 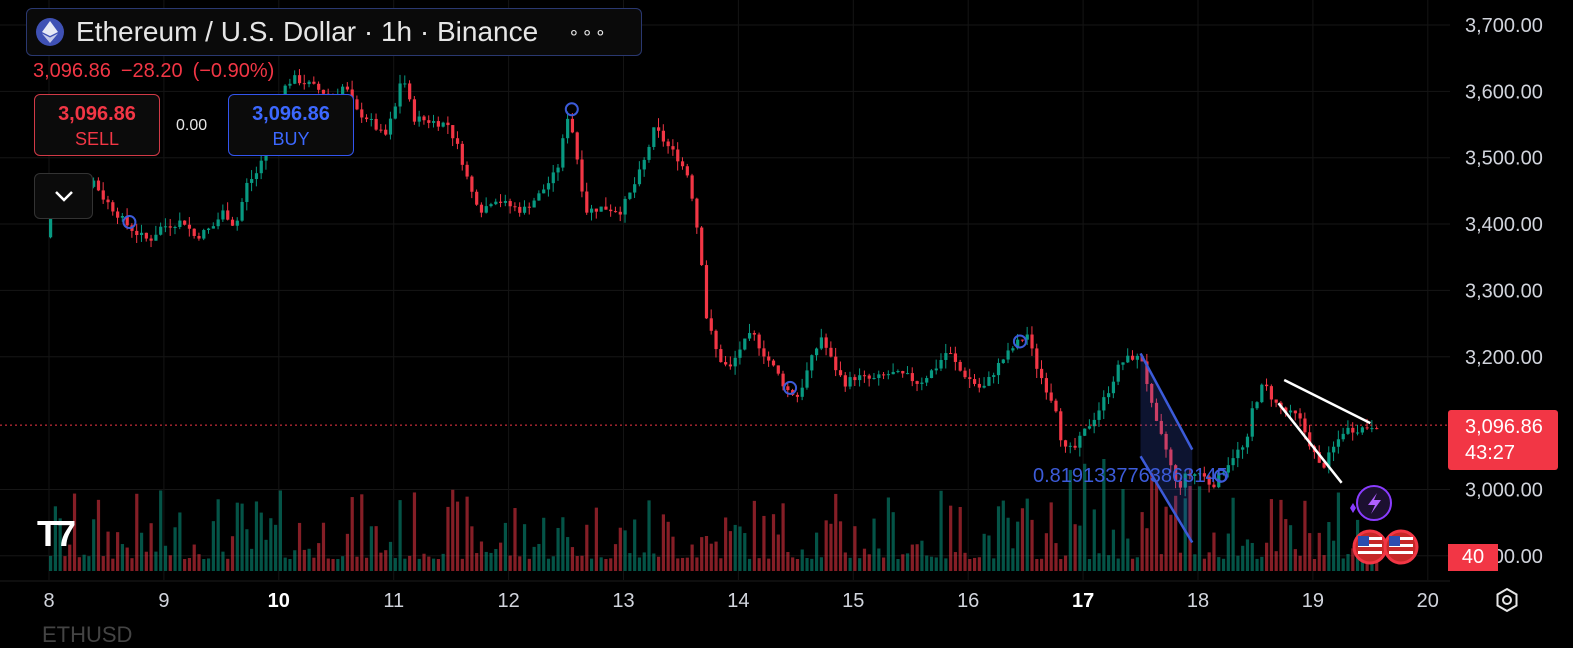 What do you see at coordinates (1371, 503) in the screenshot?
I see `ai-sparkle-icon` at bounding box center [1371, 503].